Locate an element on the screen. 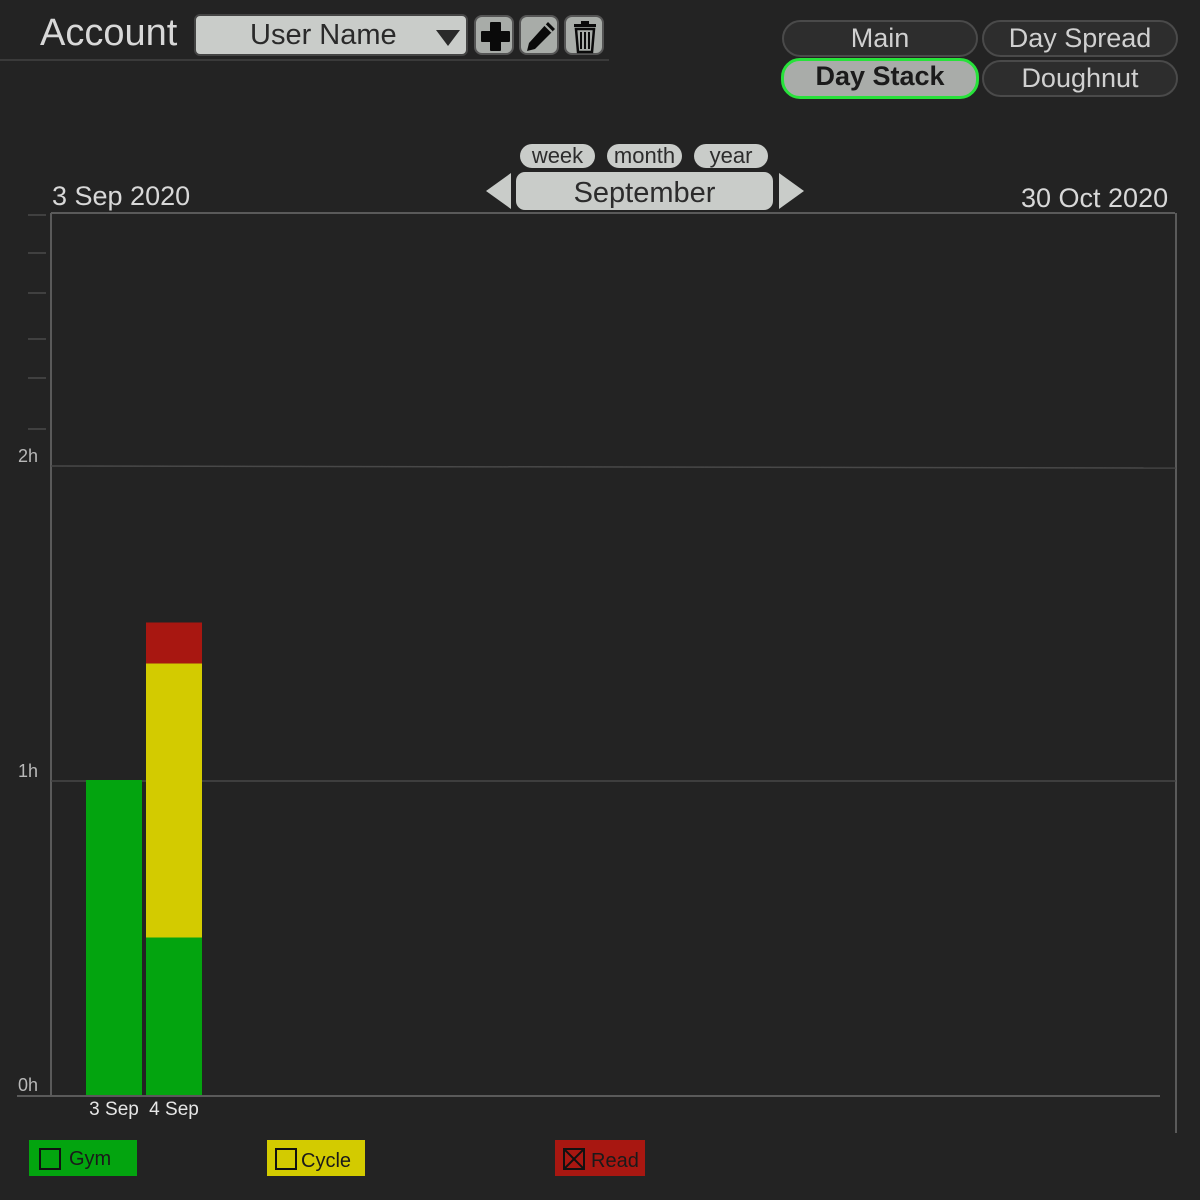 This screenshot has height=1200, width=1200. legend-checkbox-gym is located at coordinates (50, 1159).